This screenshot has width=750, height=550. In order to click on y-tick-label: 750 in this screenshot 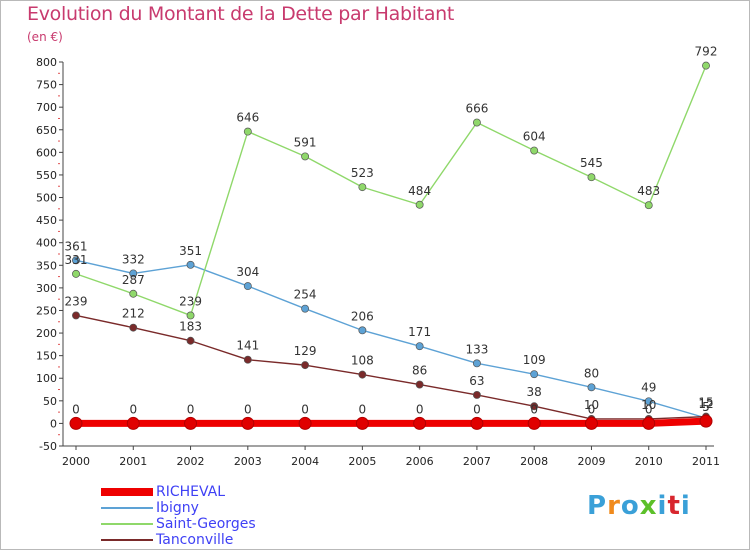, I will do `click(46, 85)`.